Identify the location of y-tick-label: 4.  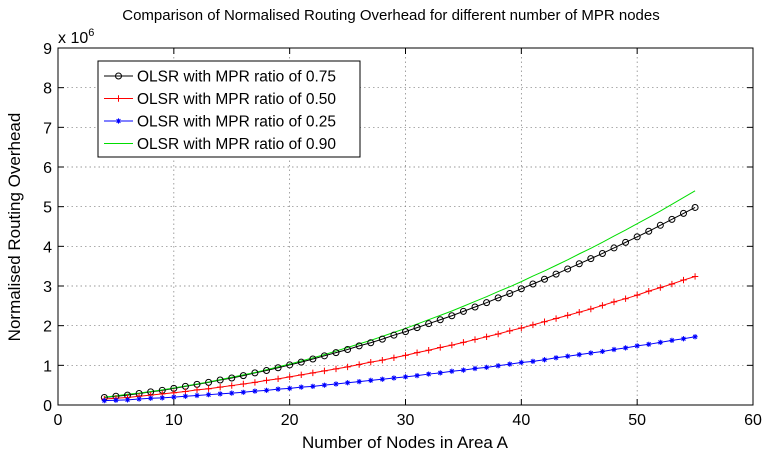
(47, 247).